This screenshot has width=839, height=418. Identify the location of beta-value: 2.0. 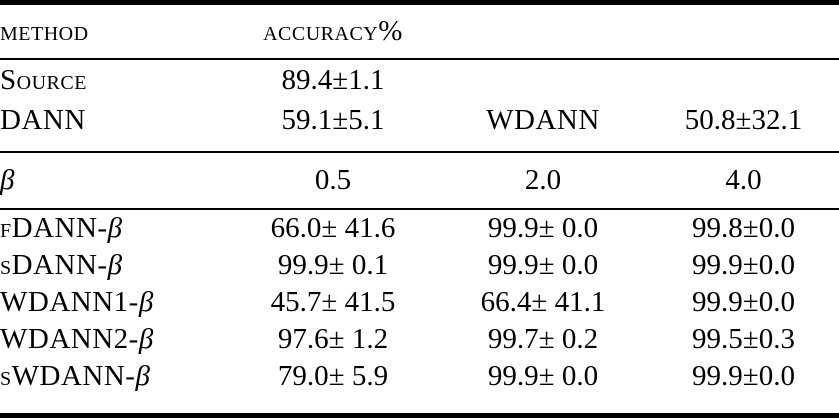
(543, 180).